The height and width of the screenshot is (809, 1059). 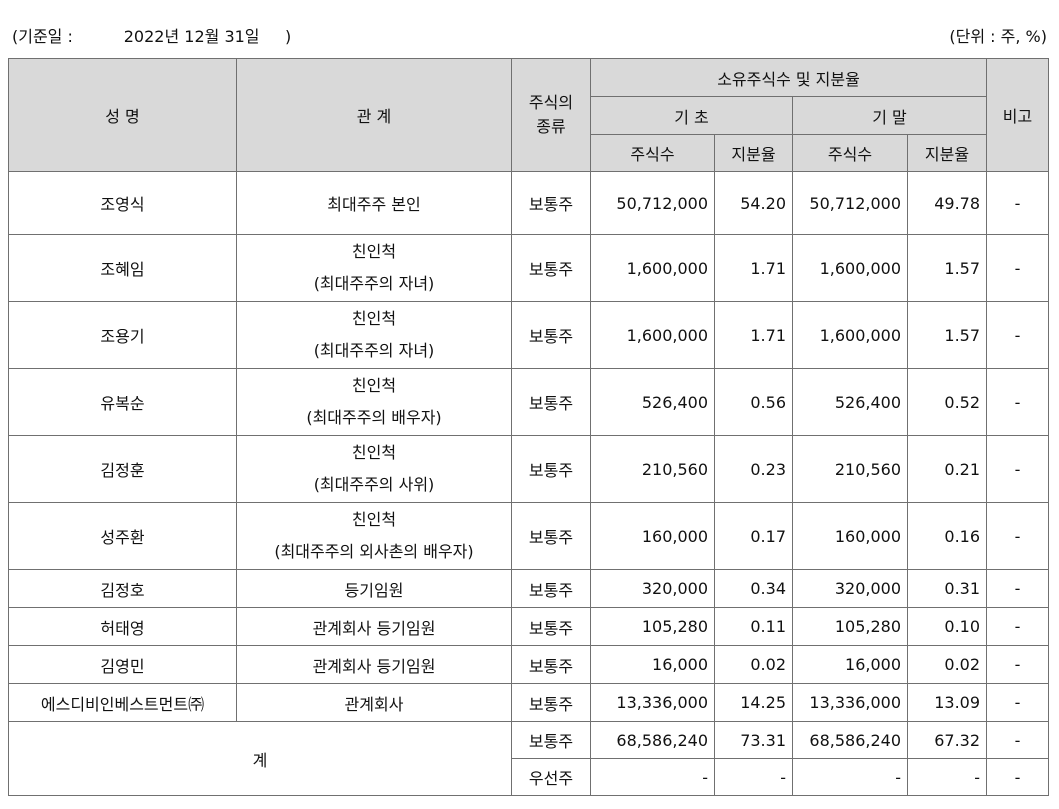 What do you see at coordinates (850, 469) in the screenshot?
I see `cell-end-shares: 210,560` at bounding box center [850, 469].